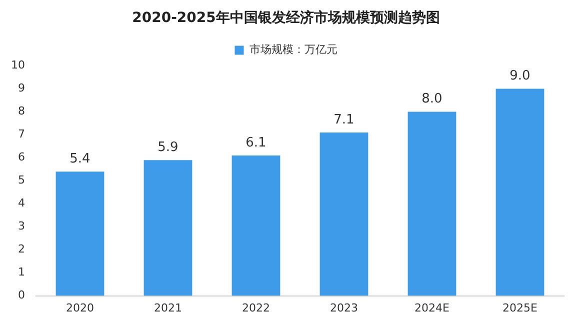  I want to click on data-label: 8.0, so click(432, 99).